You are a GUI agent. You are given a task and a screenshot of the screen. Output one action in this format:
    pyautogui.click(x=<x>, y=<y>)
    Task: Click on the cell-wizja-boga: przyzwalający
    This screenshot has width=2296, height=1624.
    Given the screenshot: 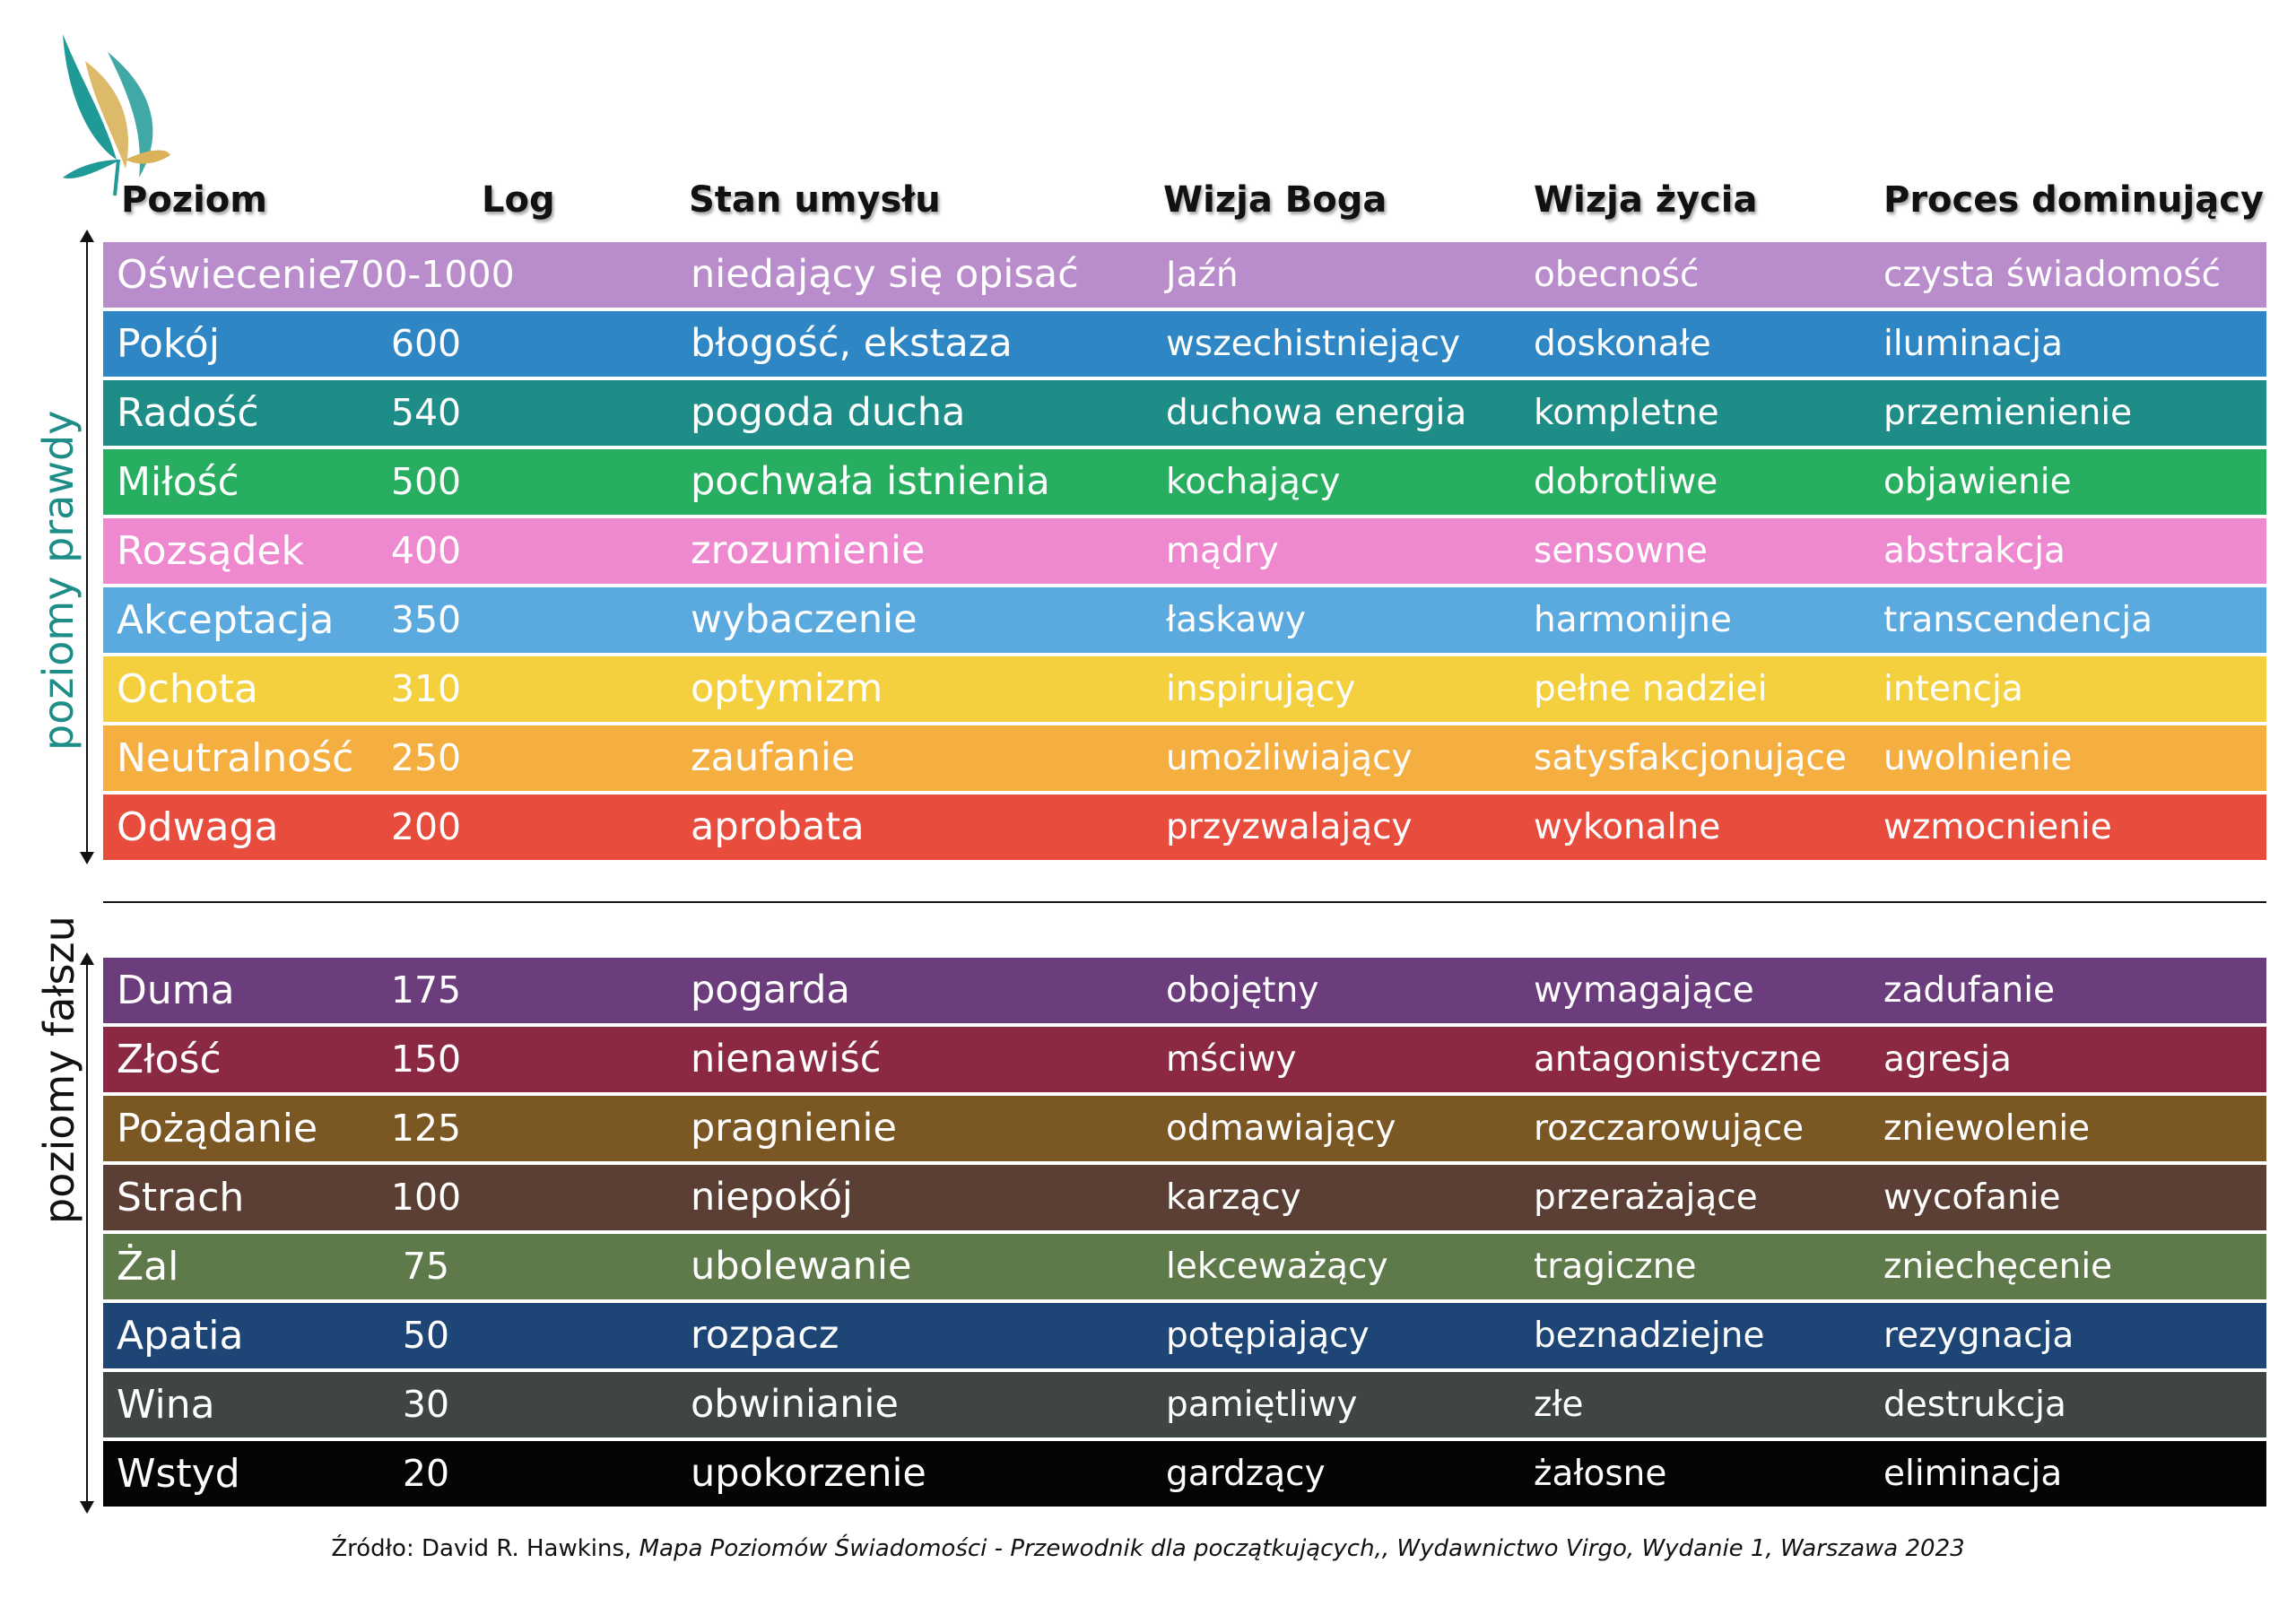 What is the action you would take?
    pyautogui.click(x=1289, y=827)
    